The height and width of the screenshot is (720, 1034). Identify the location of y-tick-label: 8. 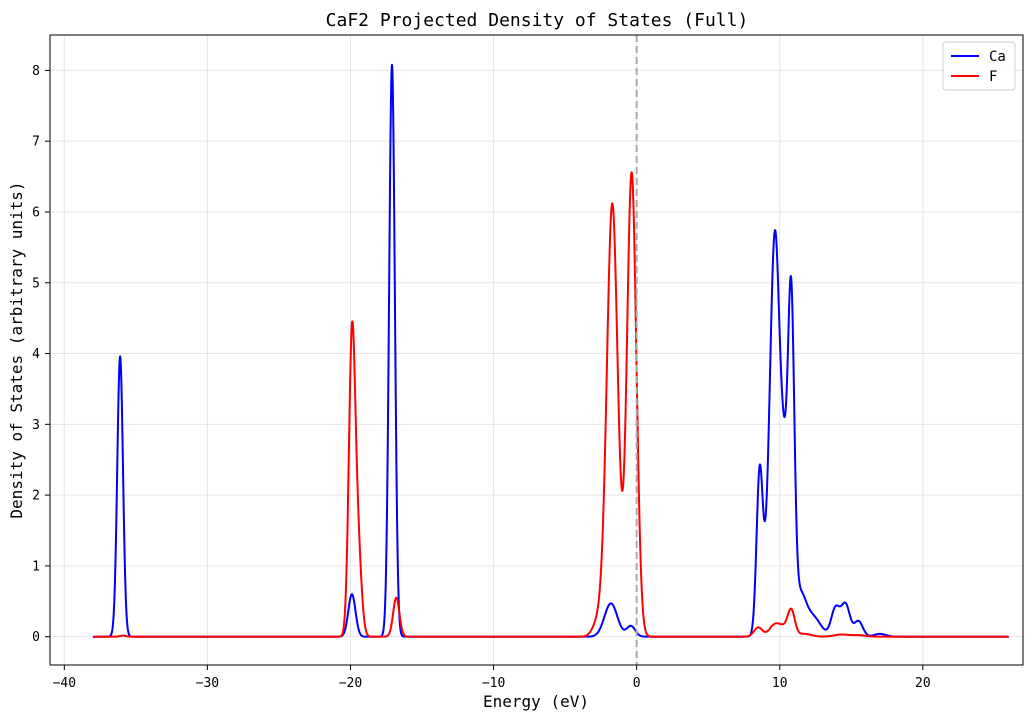
(36, 71).